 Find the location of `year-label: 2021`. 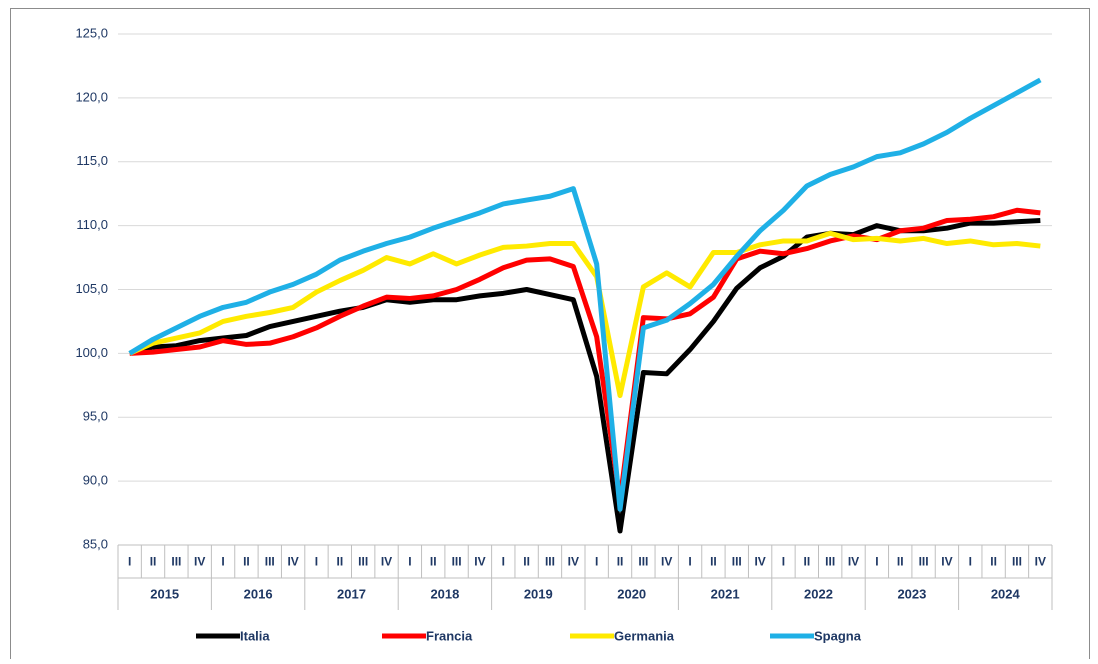

year-label: 2021 is located at coordinates (725, 593).